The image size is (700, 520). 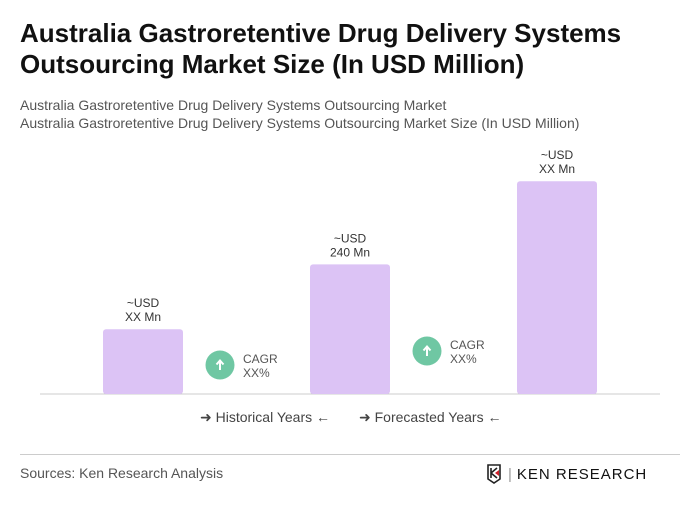 What do you see at coordinates (350, 252) in the screenshot?
I see `bar-label: 240 Mn` at bounding box center [350, 252].